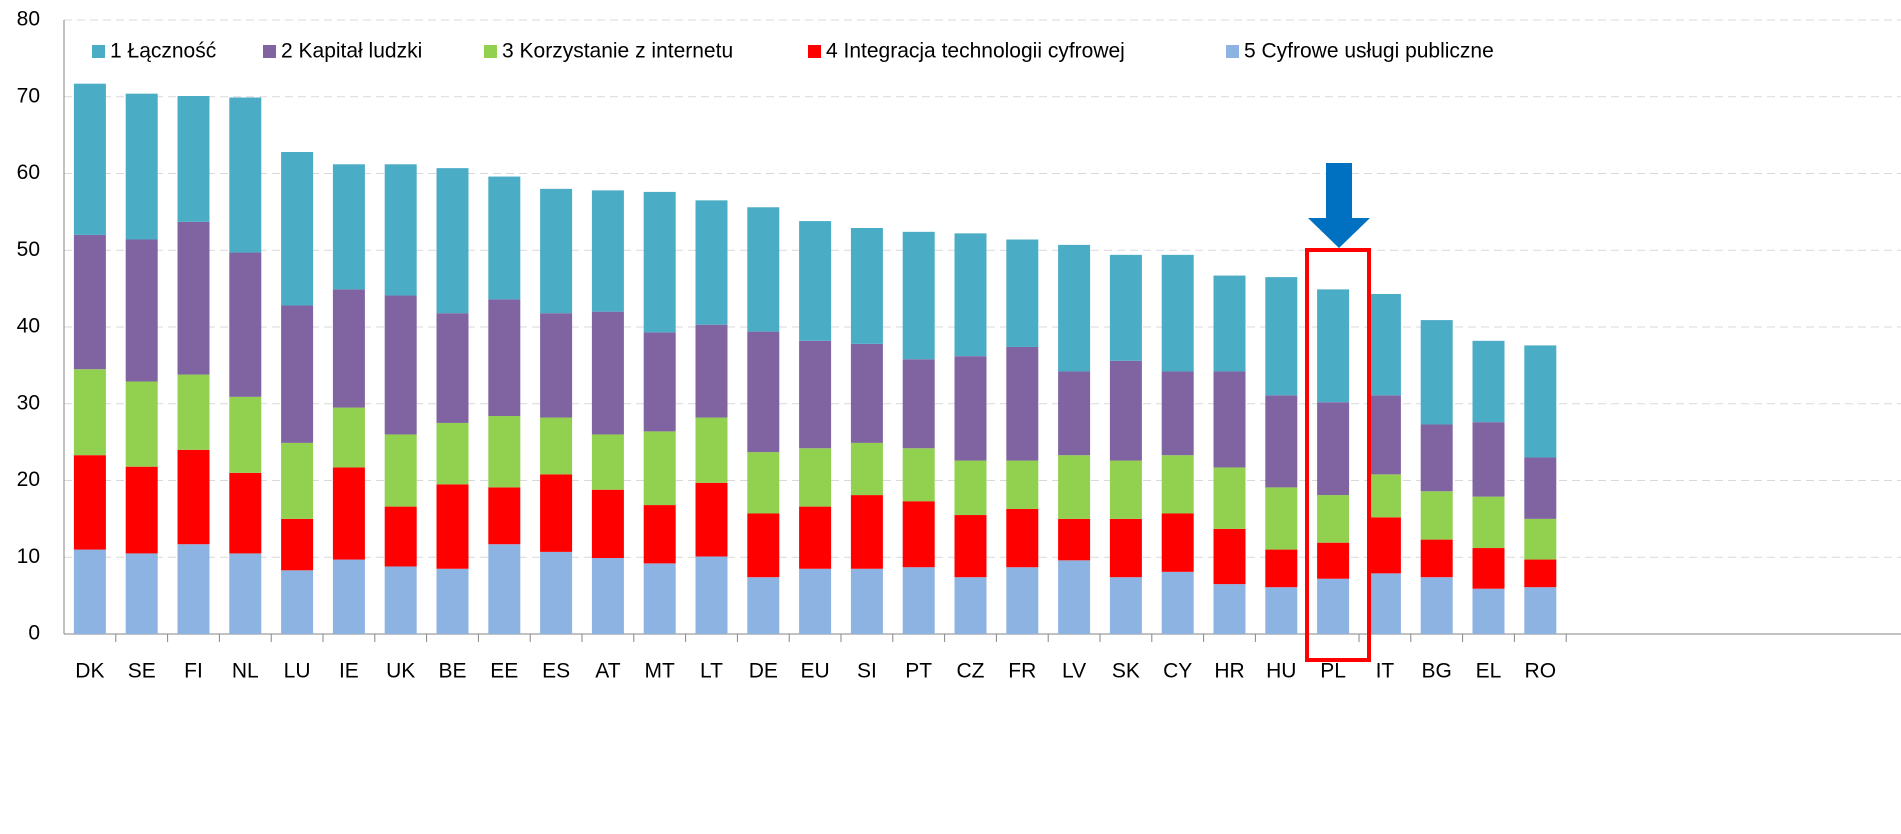  What do you see at coordinates (763, 671) in the screenshot?
I see `x-tick-label: DE` at bounding box center [763, 671].